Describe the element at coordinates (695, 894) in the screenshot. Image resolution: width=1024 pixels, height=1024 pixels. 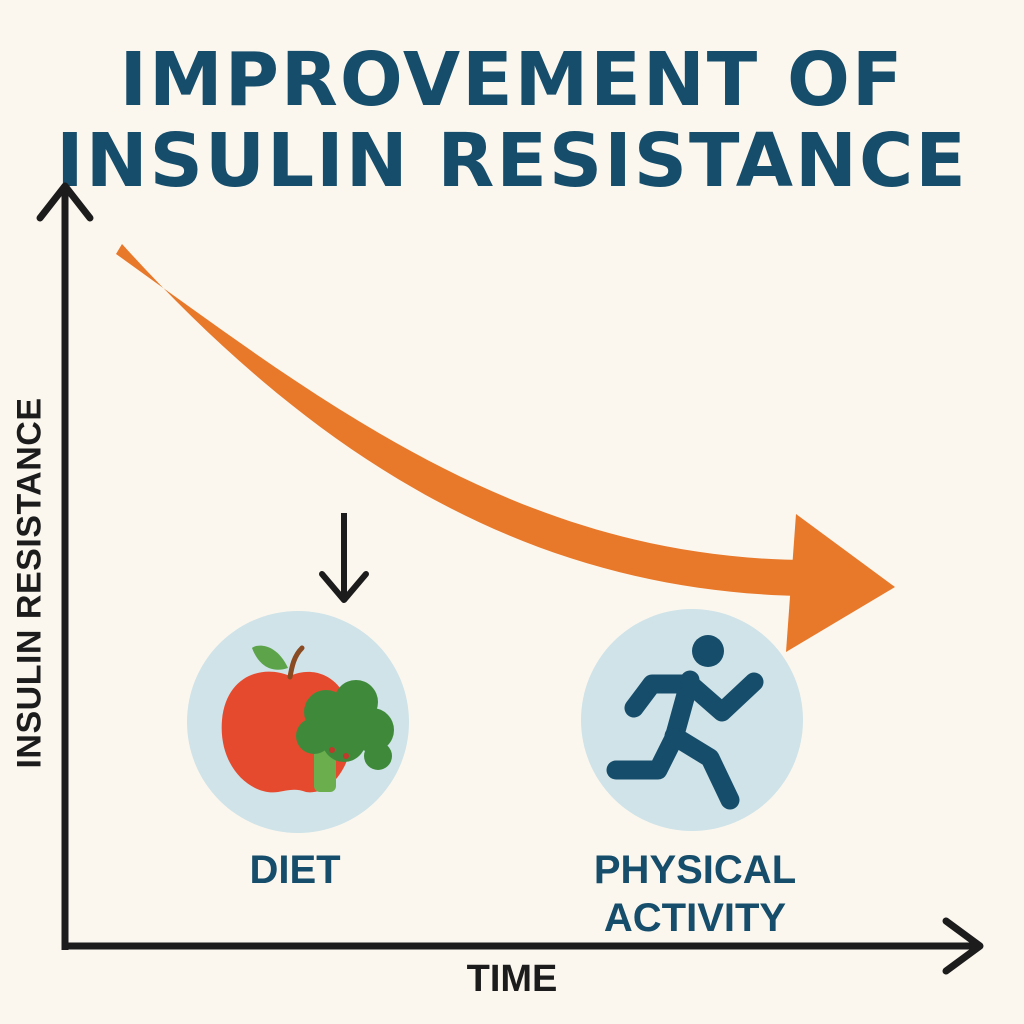
I see `physical-activity-label: PHYSICAL ACTIVITY` at that location.